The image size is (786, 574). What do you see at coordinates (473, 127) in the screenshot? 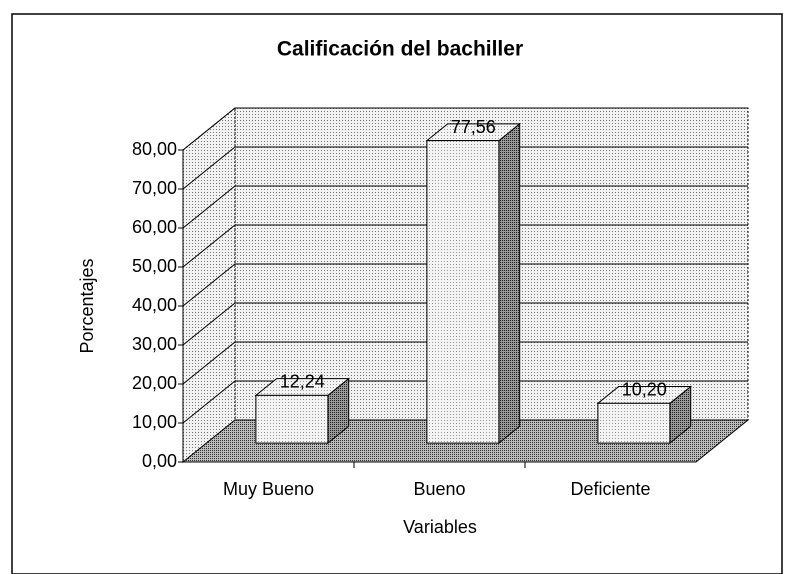
I see `data-label: 77,56` at bounding box center [473, 127].